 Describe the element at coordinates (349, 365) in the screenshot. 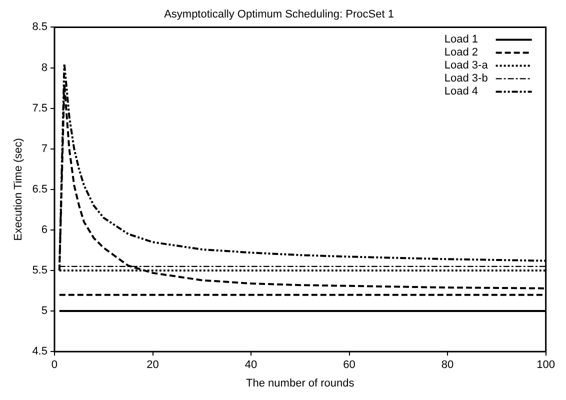

I see `x-tick-label: 60` at that location.